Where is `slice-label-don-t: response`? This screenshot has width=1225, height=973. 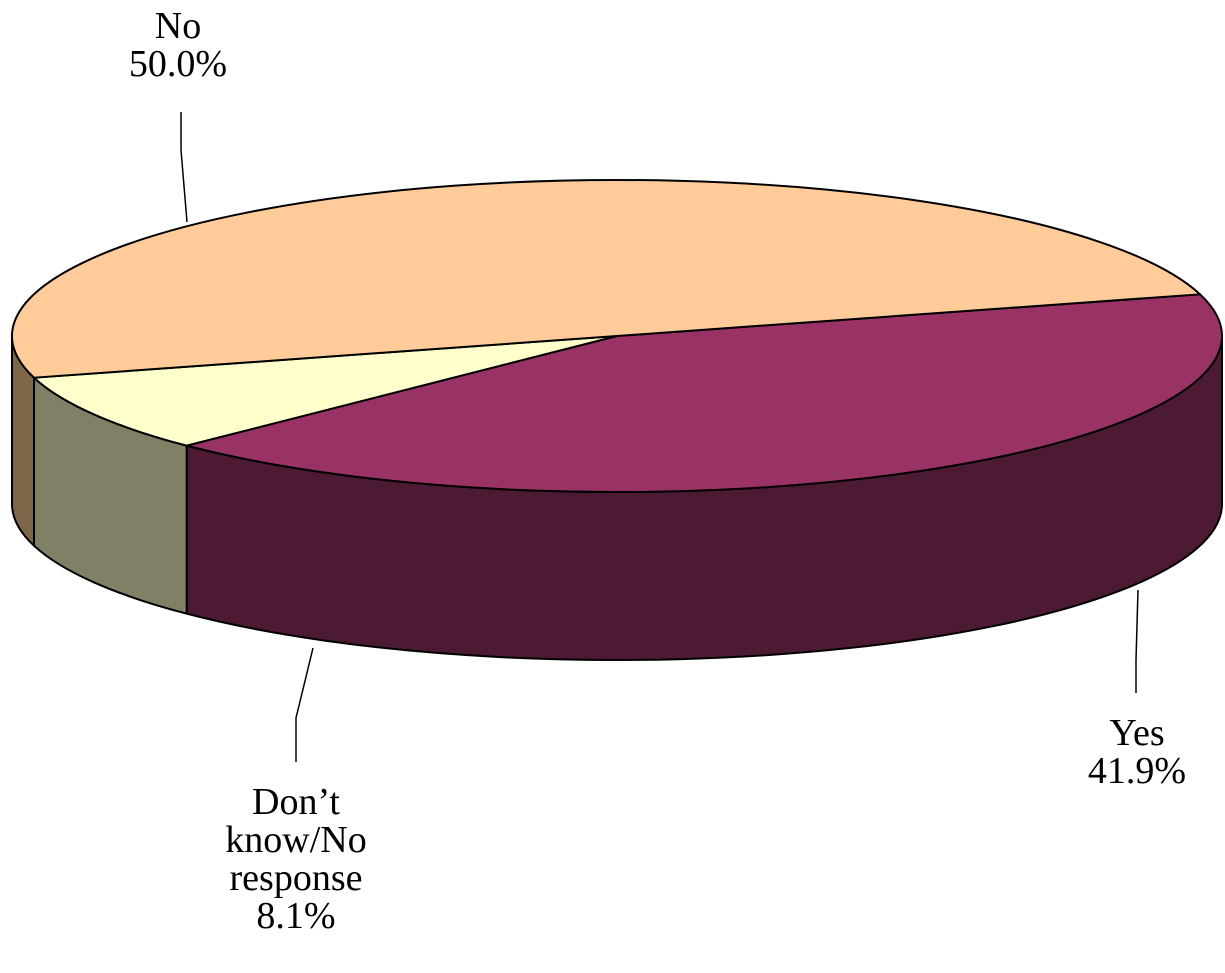 slice-label-don-t: response is located at coordinates (296, 878).